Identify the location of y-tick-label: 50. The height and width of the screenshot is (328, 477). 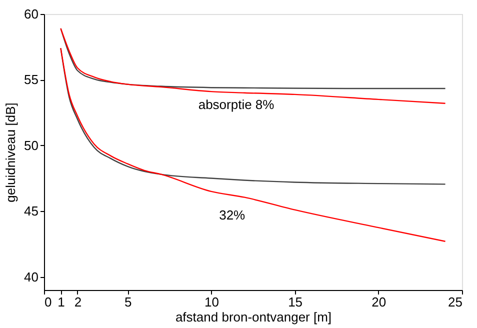
(31, 145).